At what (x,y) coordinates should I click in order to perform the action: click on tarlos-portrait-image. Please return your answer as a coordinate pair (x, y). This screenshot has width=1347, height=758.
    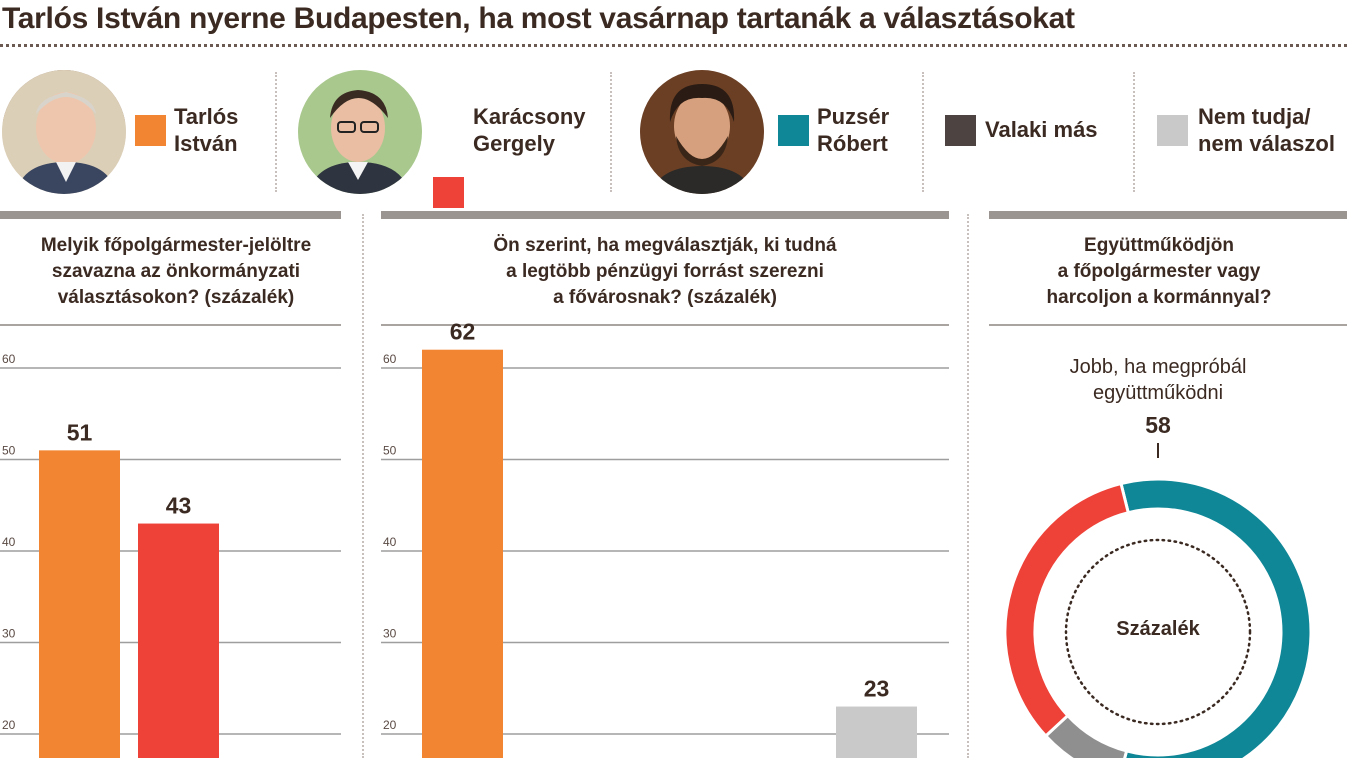
    Looking at the image, I should click on (64, 132).